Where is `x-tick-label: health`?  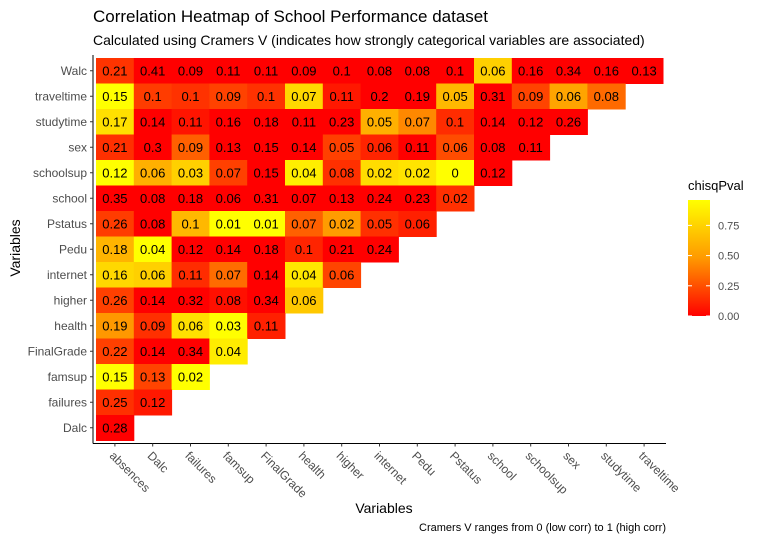 x-tick-label: health is located at coordinates (312, 465).